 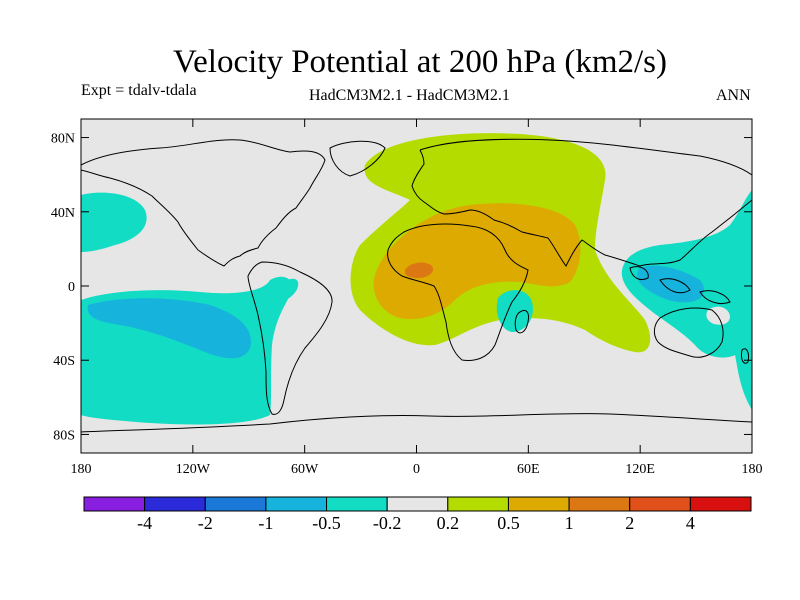 What do you see at coordinates (205, 523) in the screenshot?
I see `colorbar-label: -2` at bounding box center [205, 523].